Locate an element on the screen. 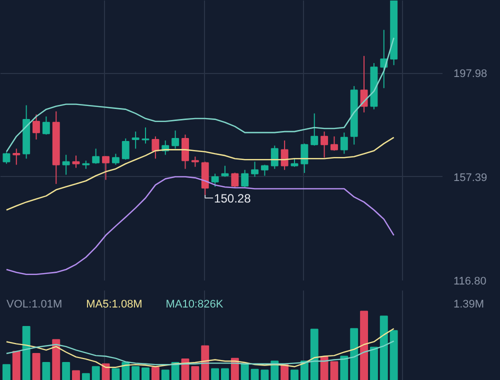  text: 1.39M is located at coordinates (469, 304).